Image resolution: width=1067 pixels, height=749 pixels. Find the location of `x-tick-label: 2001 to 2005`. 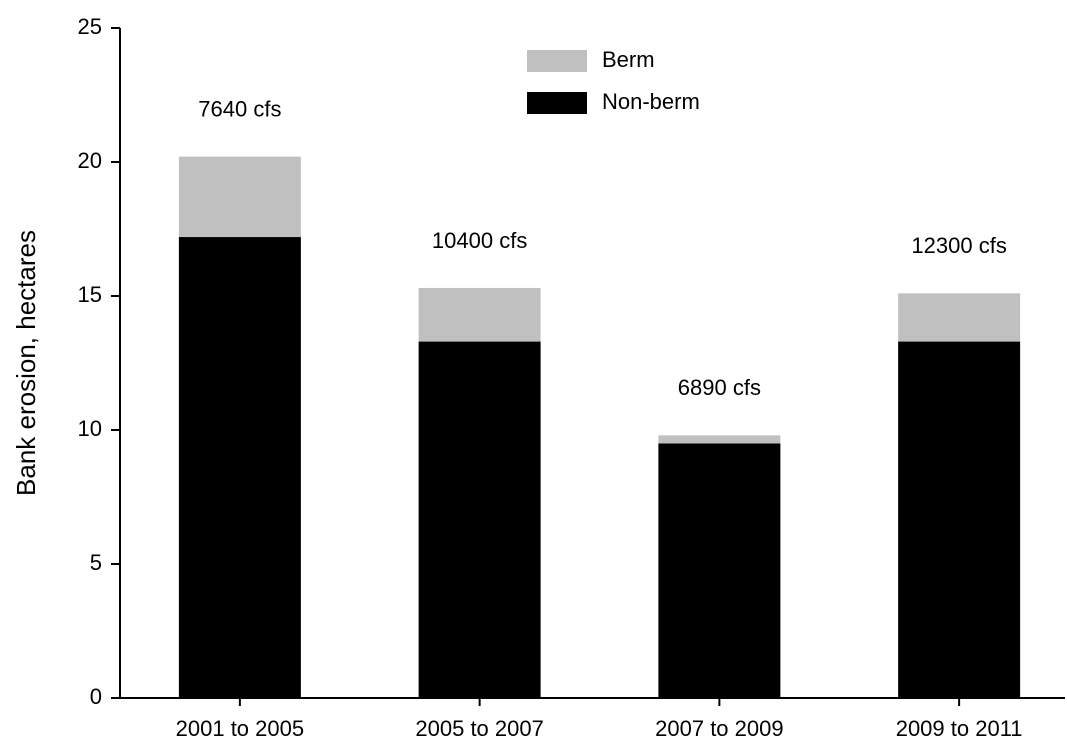

x-tick-label: 2001 to 2005 is located at coordinates (240, 728).